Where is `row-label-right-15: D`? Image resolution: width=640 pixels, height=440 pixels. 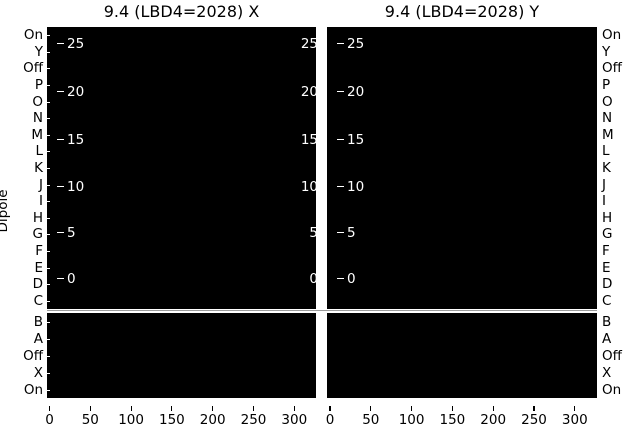
row-label-right-15: D is located at coordinates (607, 284).